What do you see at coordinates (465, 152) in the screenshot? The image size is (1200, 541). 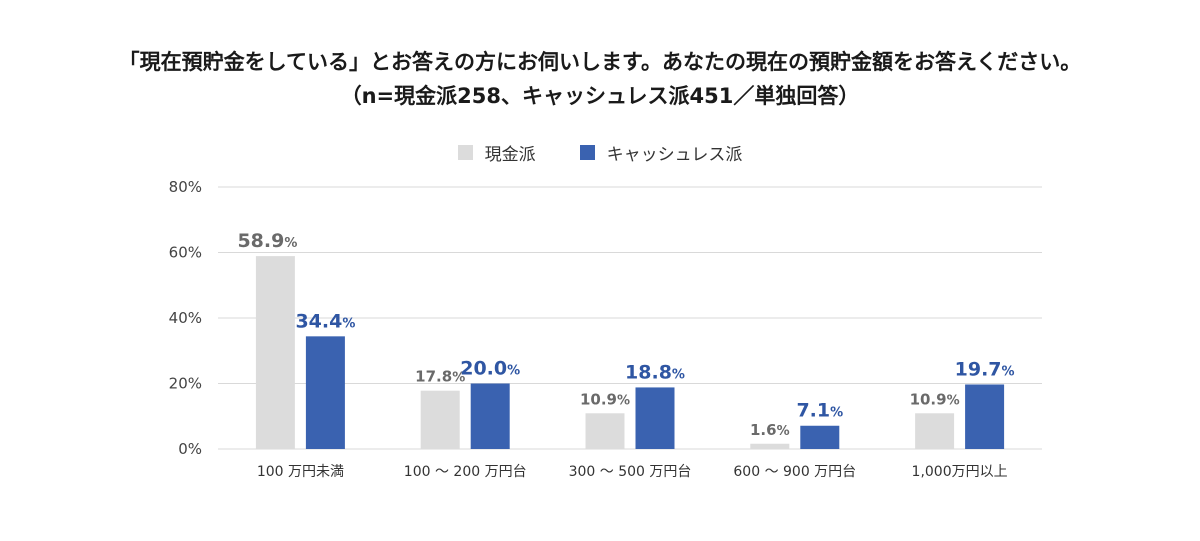 I see `legend-swatch-cash` at bounding box center [465, 152].